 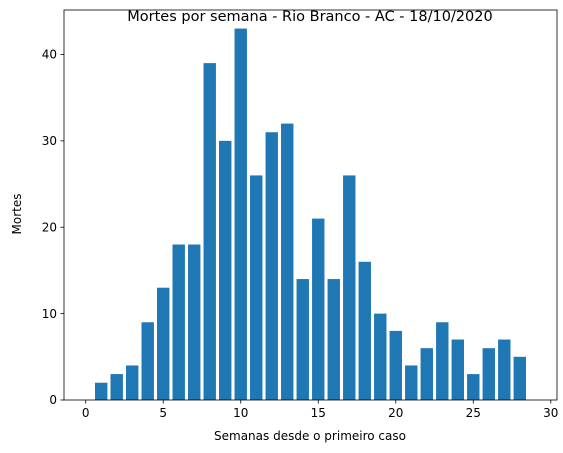 I want to click on y-tick-label: 0, so click(x=53, y=400).